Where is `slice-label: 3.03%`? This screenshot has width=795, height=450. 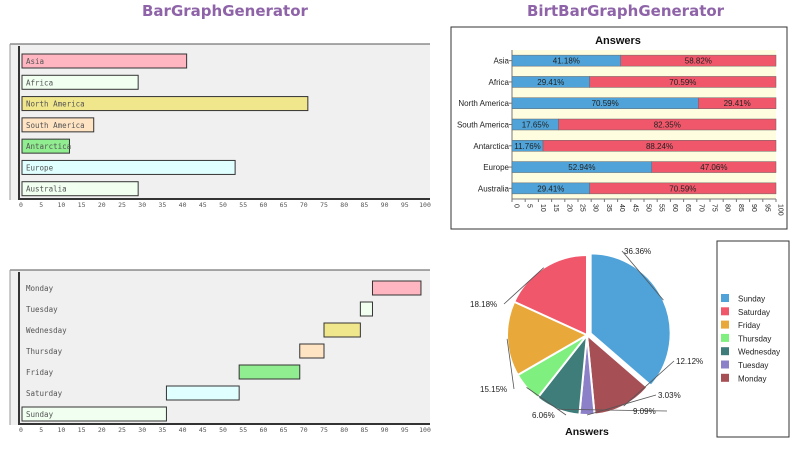 slice-label: 3.03% is located at coordinates (669, 395).